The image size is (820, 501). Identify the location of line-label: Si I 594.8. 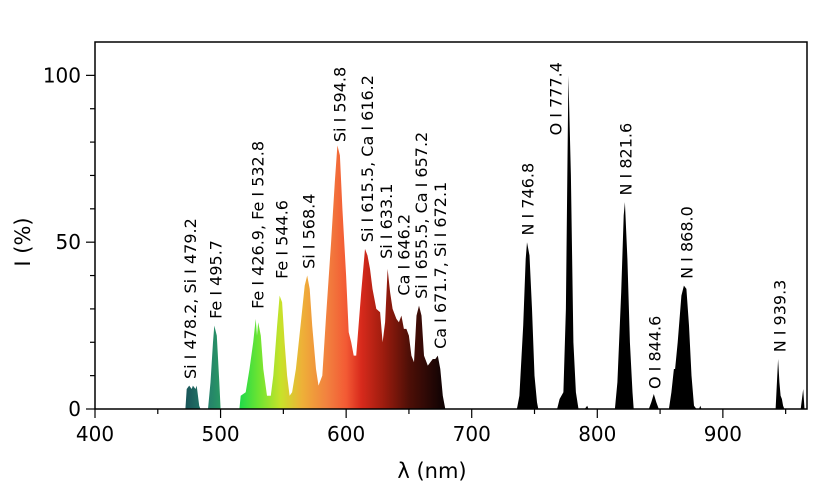
(339, 104).